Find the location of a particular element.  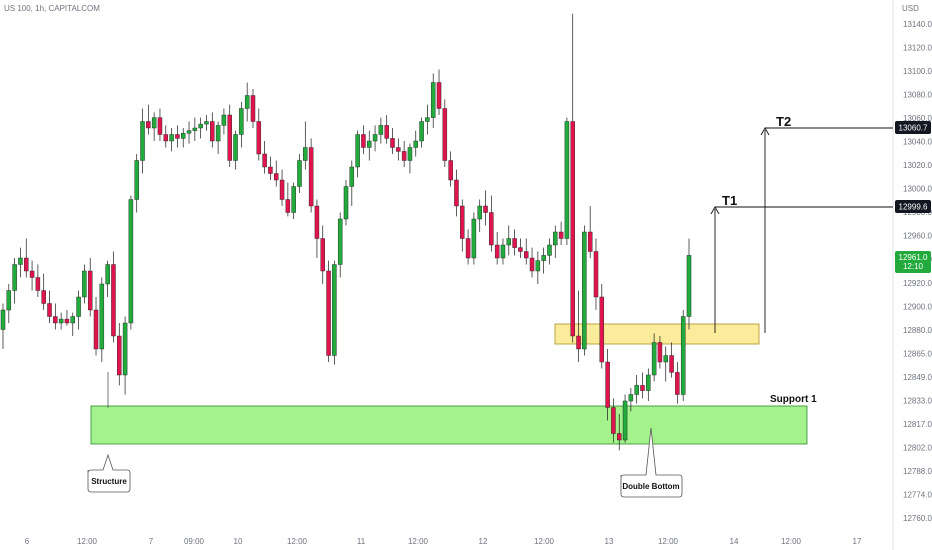

current-price-tag: 12961.0 12:10 is located at coordinates (913, 262).